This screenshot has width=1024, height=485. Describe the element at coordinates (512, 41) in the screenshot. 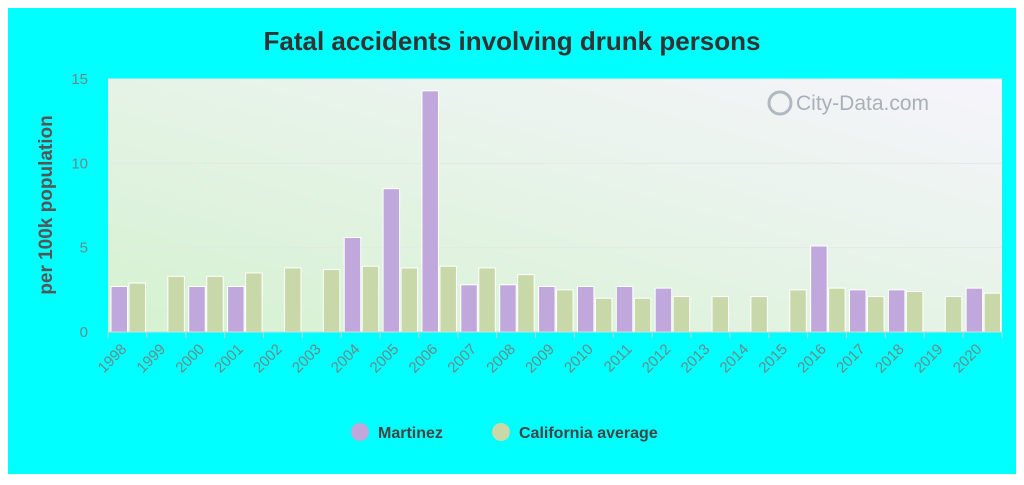

I see `chart-title: Fatal accidents involving drunk persons` at that location.